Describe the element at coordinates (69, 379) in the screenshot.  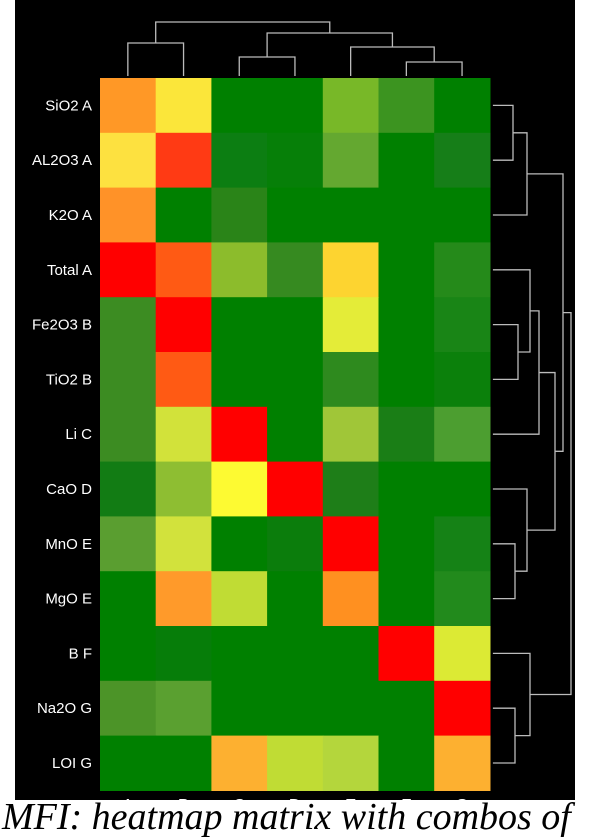
I see `row-label: TiO2 B` at that location.